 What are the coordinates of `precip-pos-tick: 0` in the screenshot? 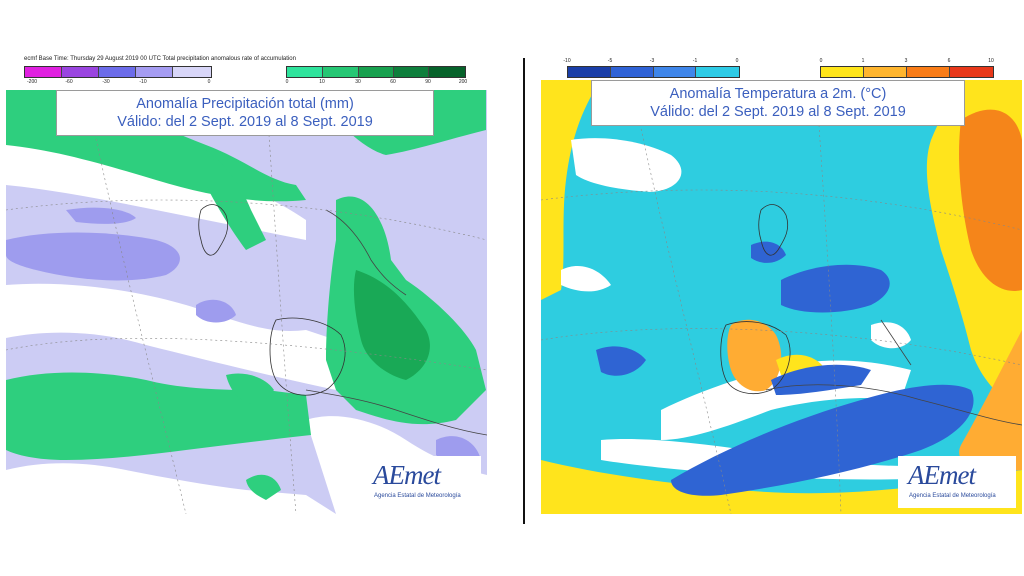 It's located at (287, 82).